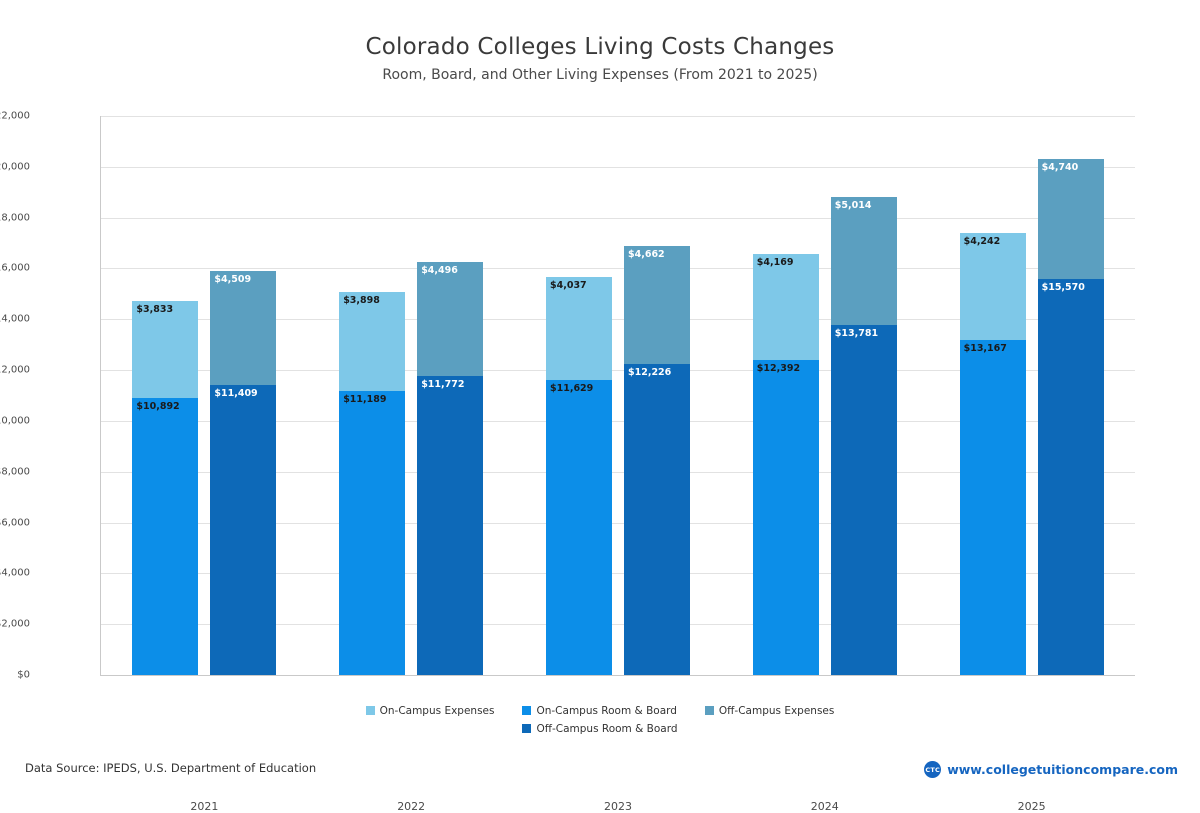  Describe the element at coordinates (236, 394) in the screenshot. I see `bar-value-label: $11,409` at that location.